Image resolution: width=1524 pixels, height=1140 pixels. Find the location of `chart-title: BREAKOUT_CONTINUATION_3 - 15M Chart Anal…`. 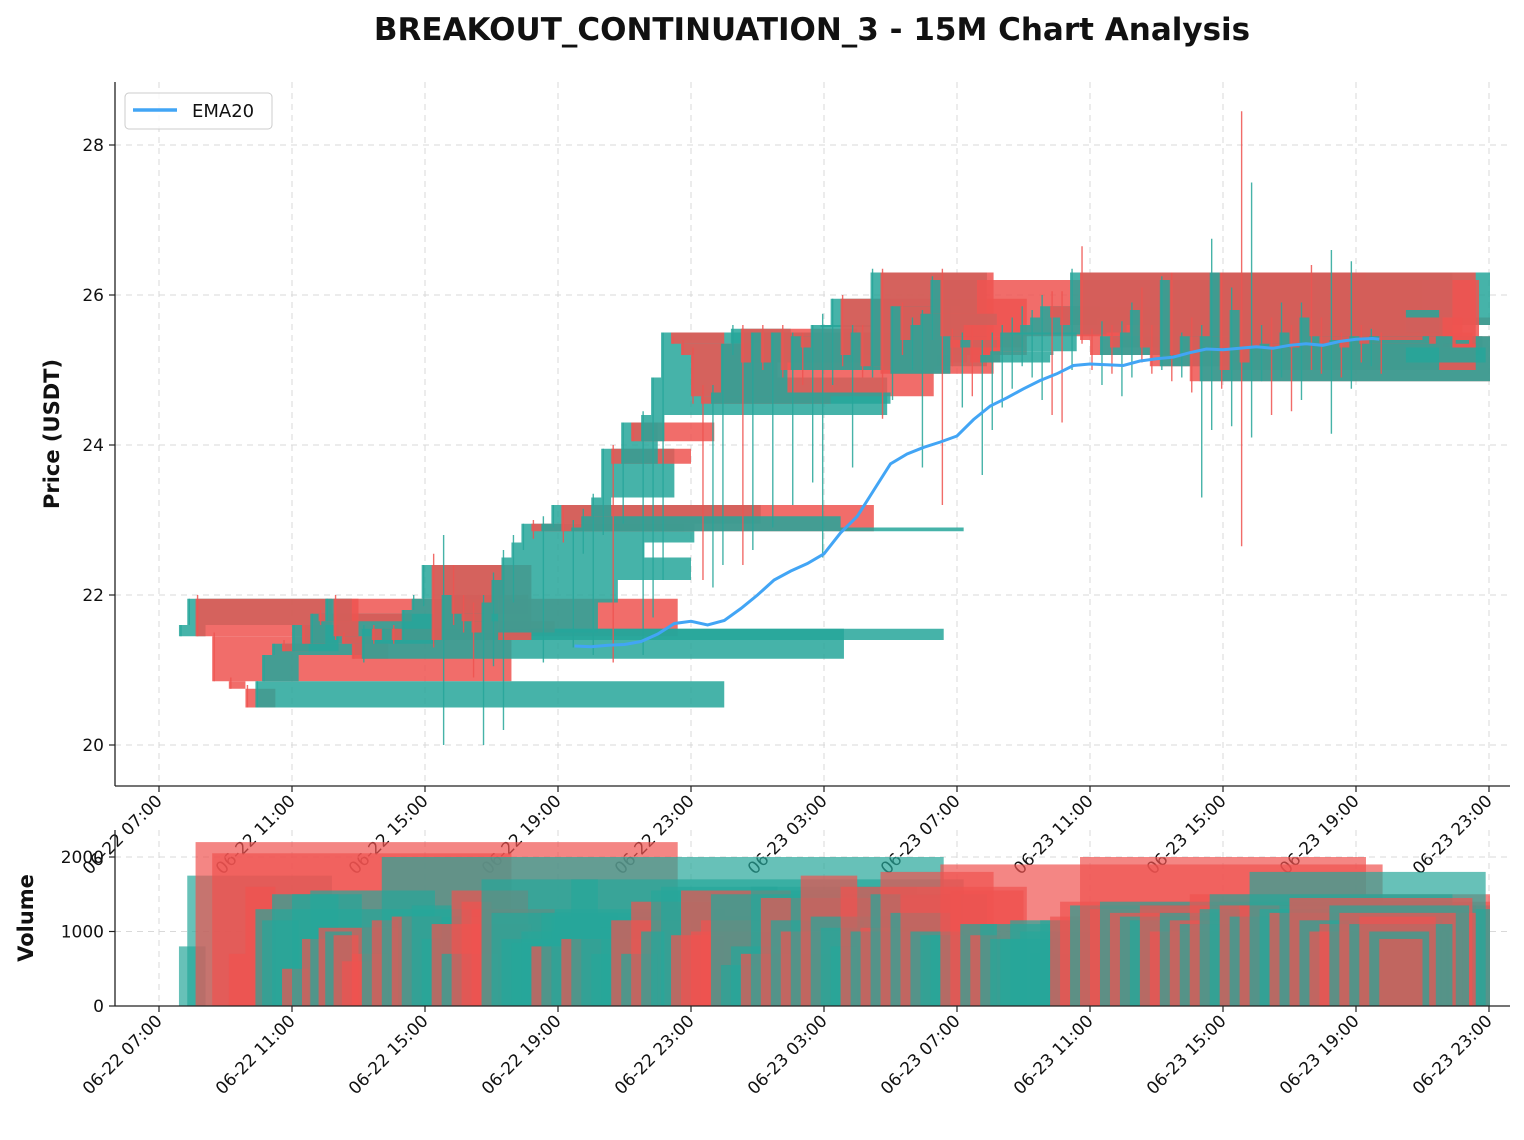

chart-title: BREAKOUT_CONTINUATION_3 - 15M Chart Anal… is located at coordinates (812, 30).